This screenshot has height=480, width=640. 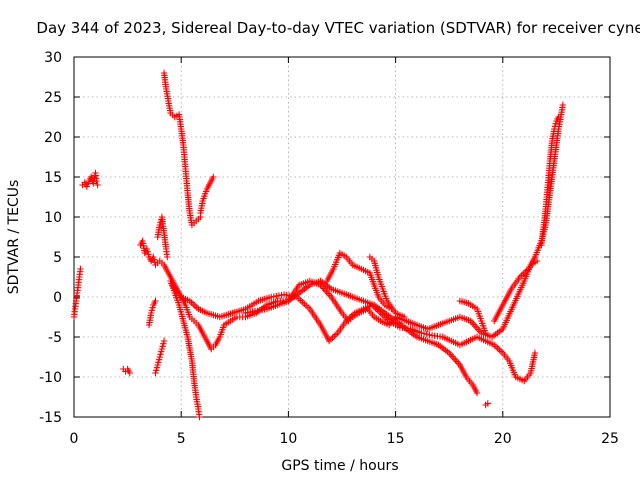 I want to click on y-tick-label: 20, so click(x=53, y=138).